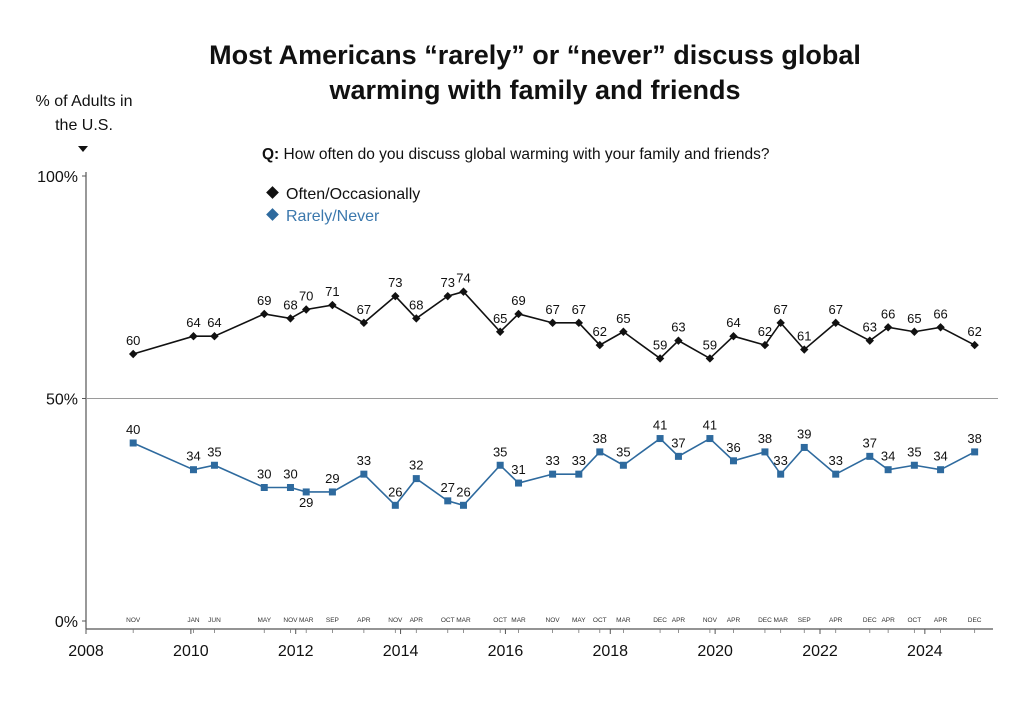 This screenshot has height=702, width=1024. I want to click on down-arrow-icon, so click(83, 149).